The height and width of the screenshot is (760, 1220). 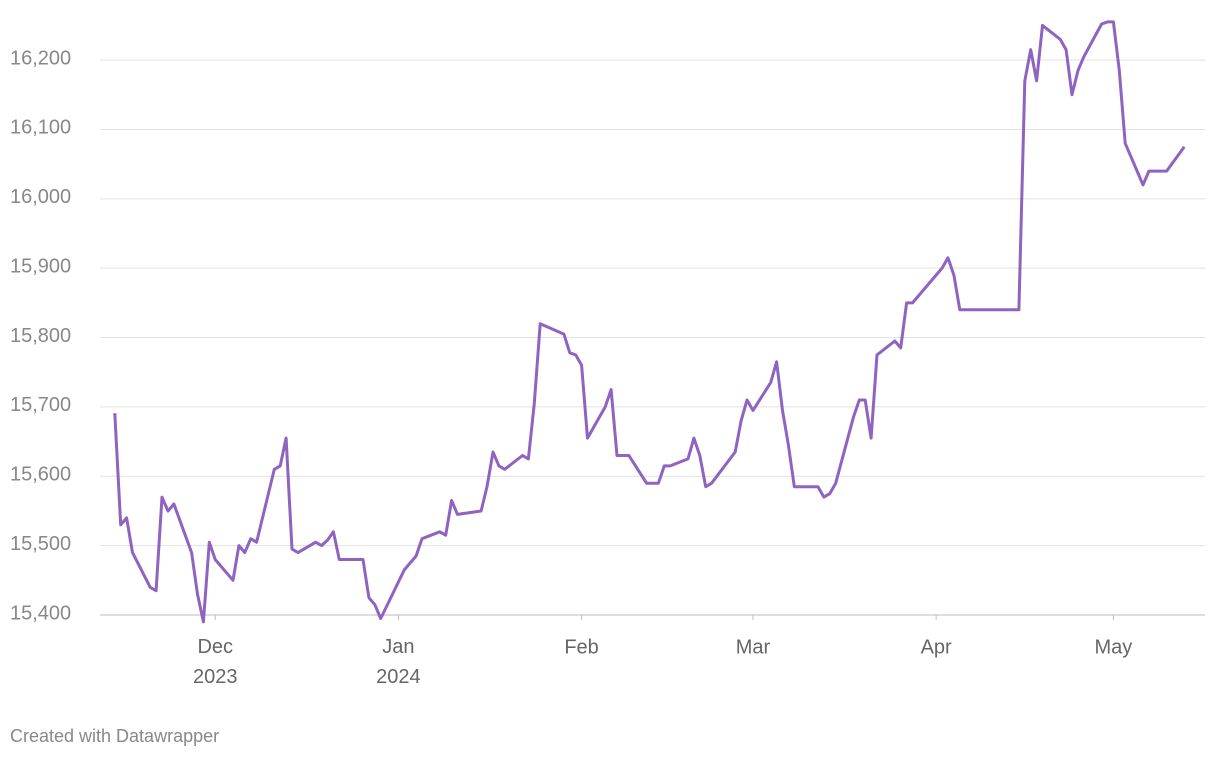 What do you see at coordinates (581, 647) in the screenshot?
I see `x-tick-label: Feb` at bounding box center [581, 647].